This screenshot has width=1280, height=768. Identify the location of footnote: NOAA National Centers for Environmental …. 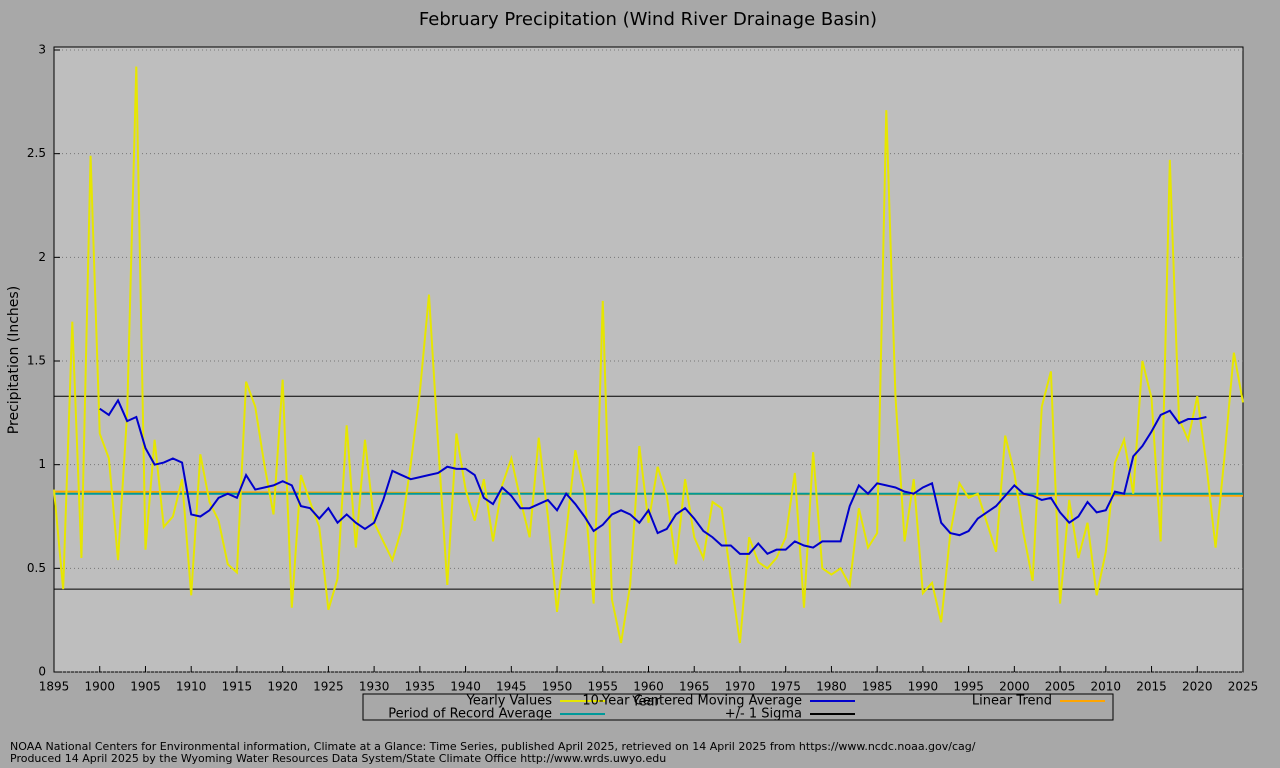
(493, 746).